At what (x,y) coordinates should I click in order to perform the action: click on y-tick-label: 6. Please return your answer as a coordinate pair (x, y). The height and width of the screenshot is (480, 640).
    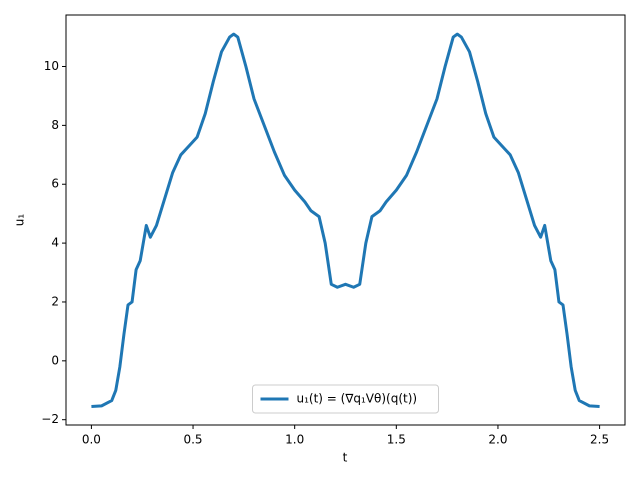
    Looking at the image, I should click on (55, 184).